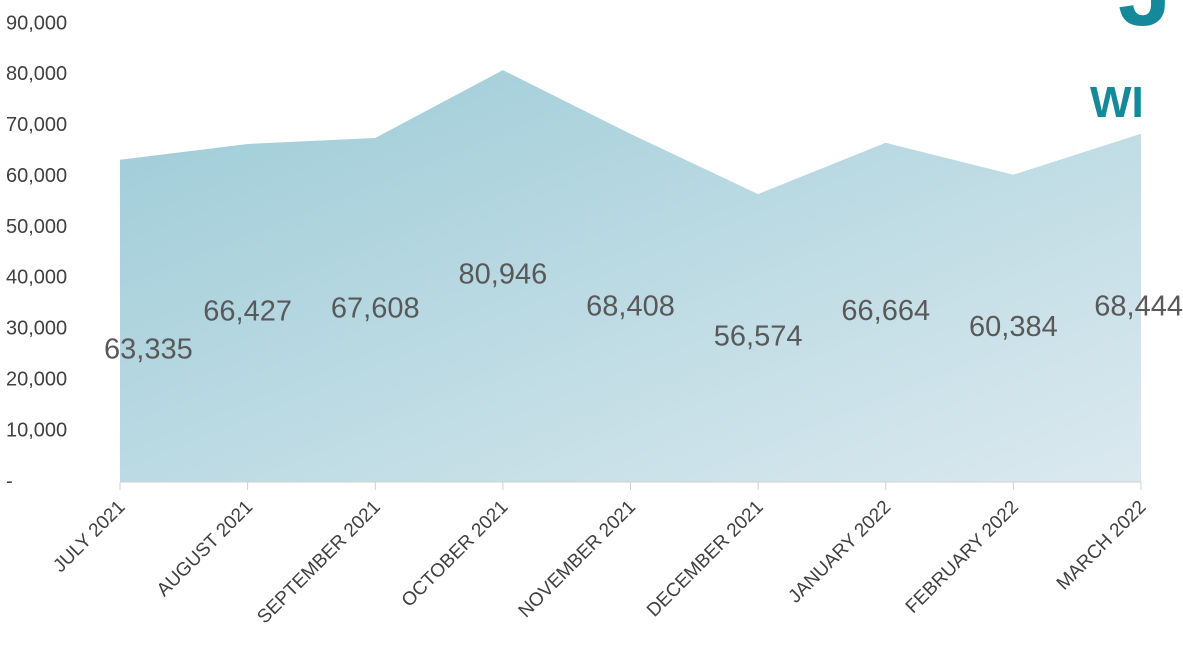 The height and width of the screenshot is (668, 1183). What do you see at coordinates (630, 307) in the screenshot?
I see `data-label: 68,408` at bounding box center [630, 307].